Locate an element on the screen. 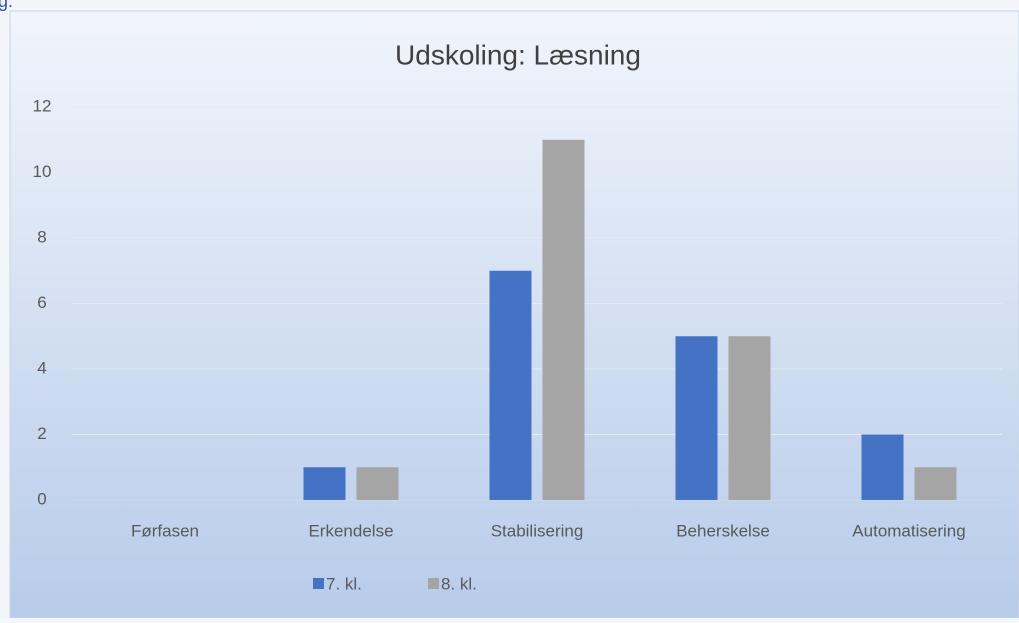 The width and height of the screenshot is (1019, 623). y-tick-label: 6 is located at coordinates (41, 302).